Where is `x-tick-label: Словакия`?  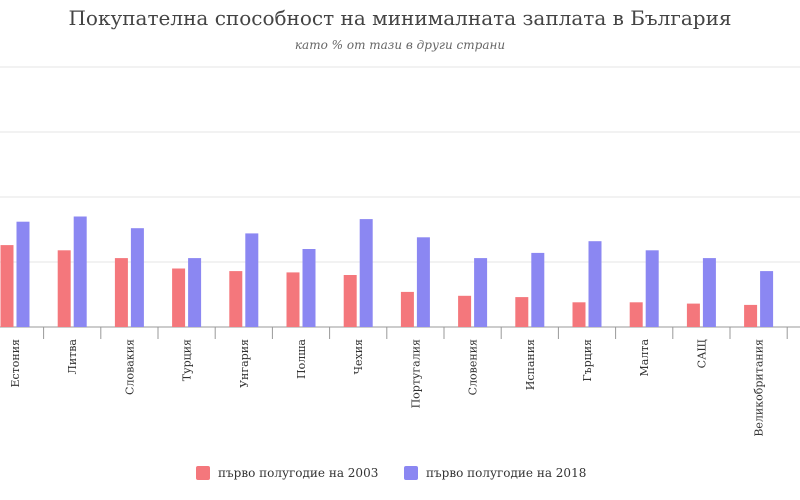 x-tick-label: Словакия is located at coordinates (129, 367).